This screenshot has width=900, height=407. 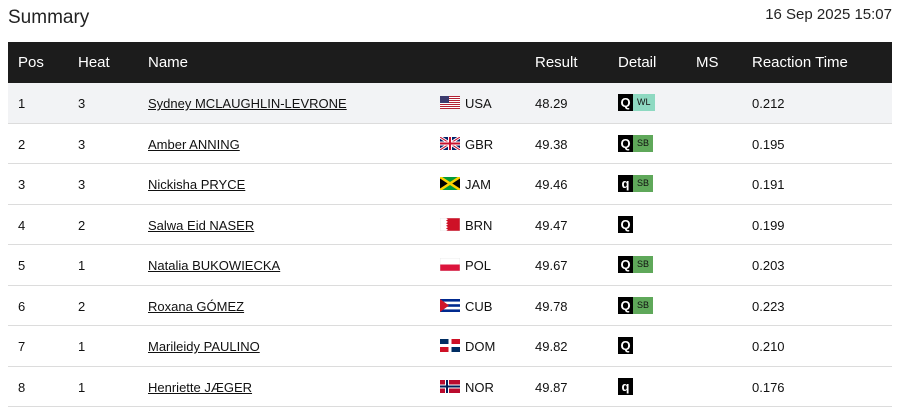 I want to click on country: USA, so click(x=478, y=103).